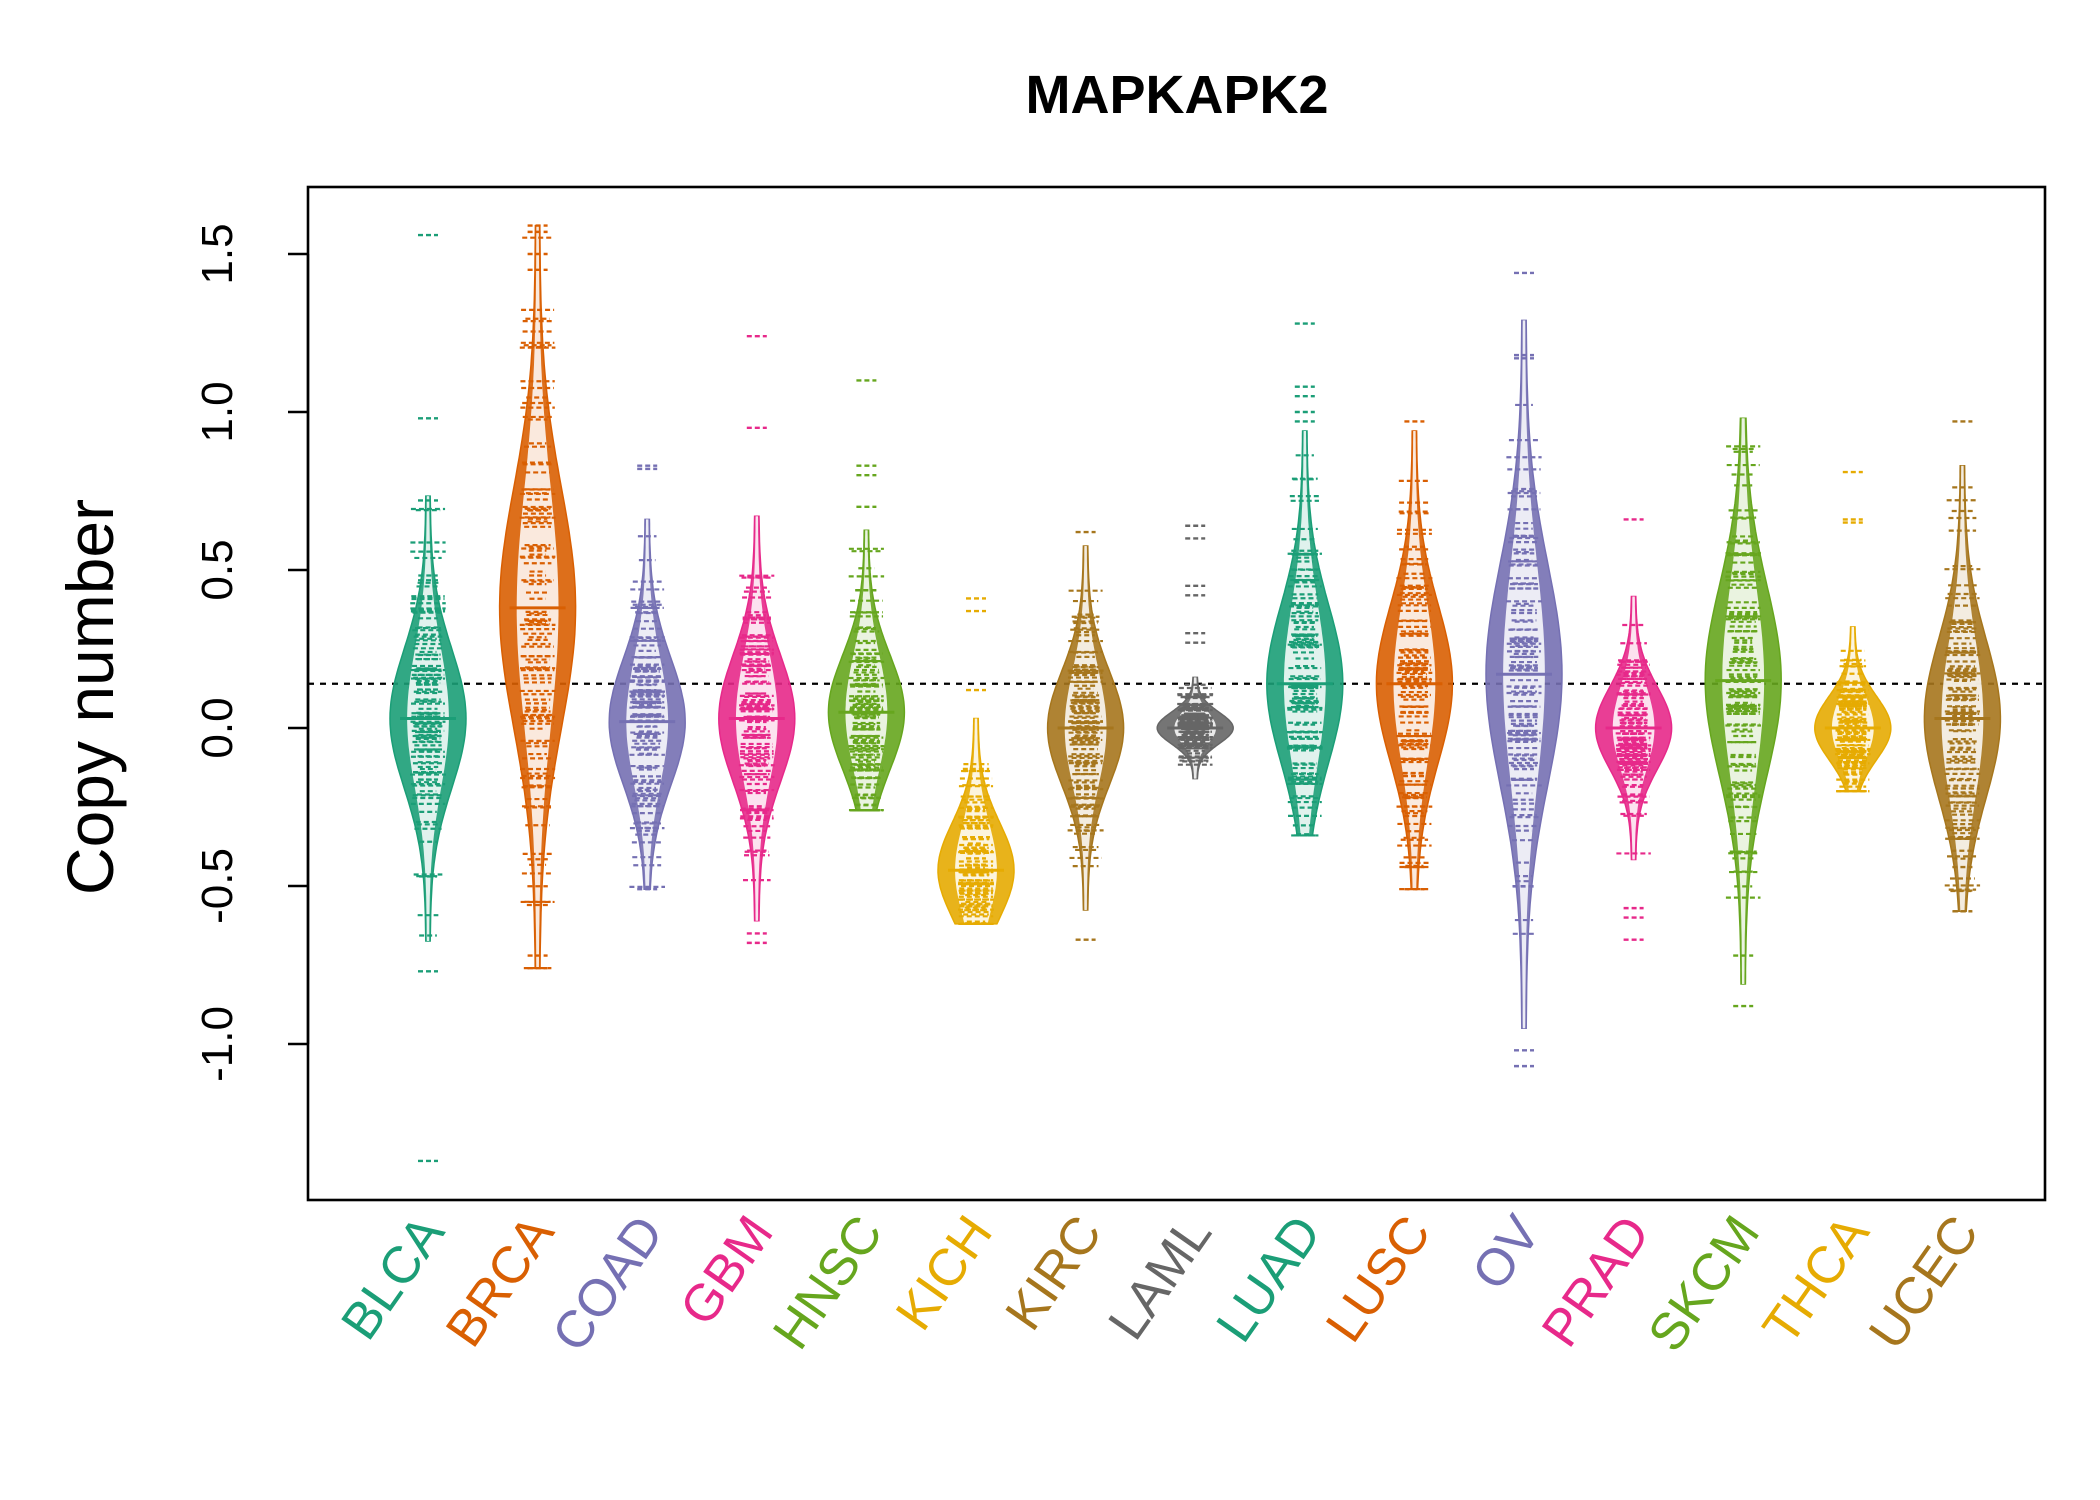  I want to click on y-tick-label: 1.0, so click(217, 411).